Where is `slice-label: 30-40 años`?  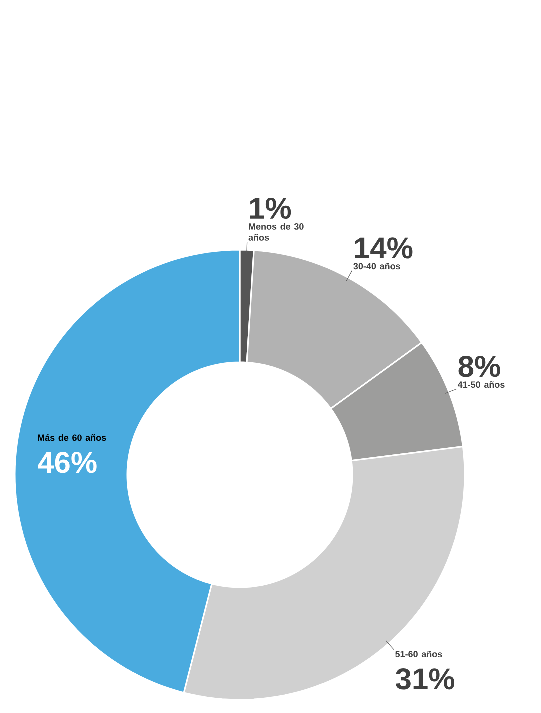
slice-label: 30-40 años is located at coordinates (377, 266).